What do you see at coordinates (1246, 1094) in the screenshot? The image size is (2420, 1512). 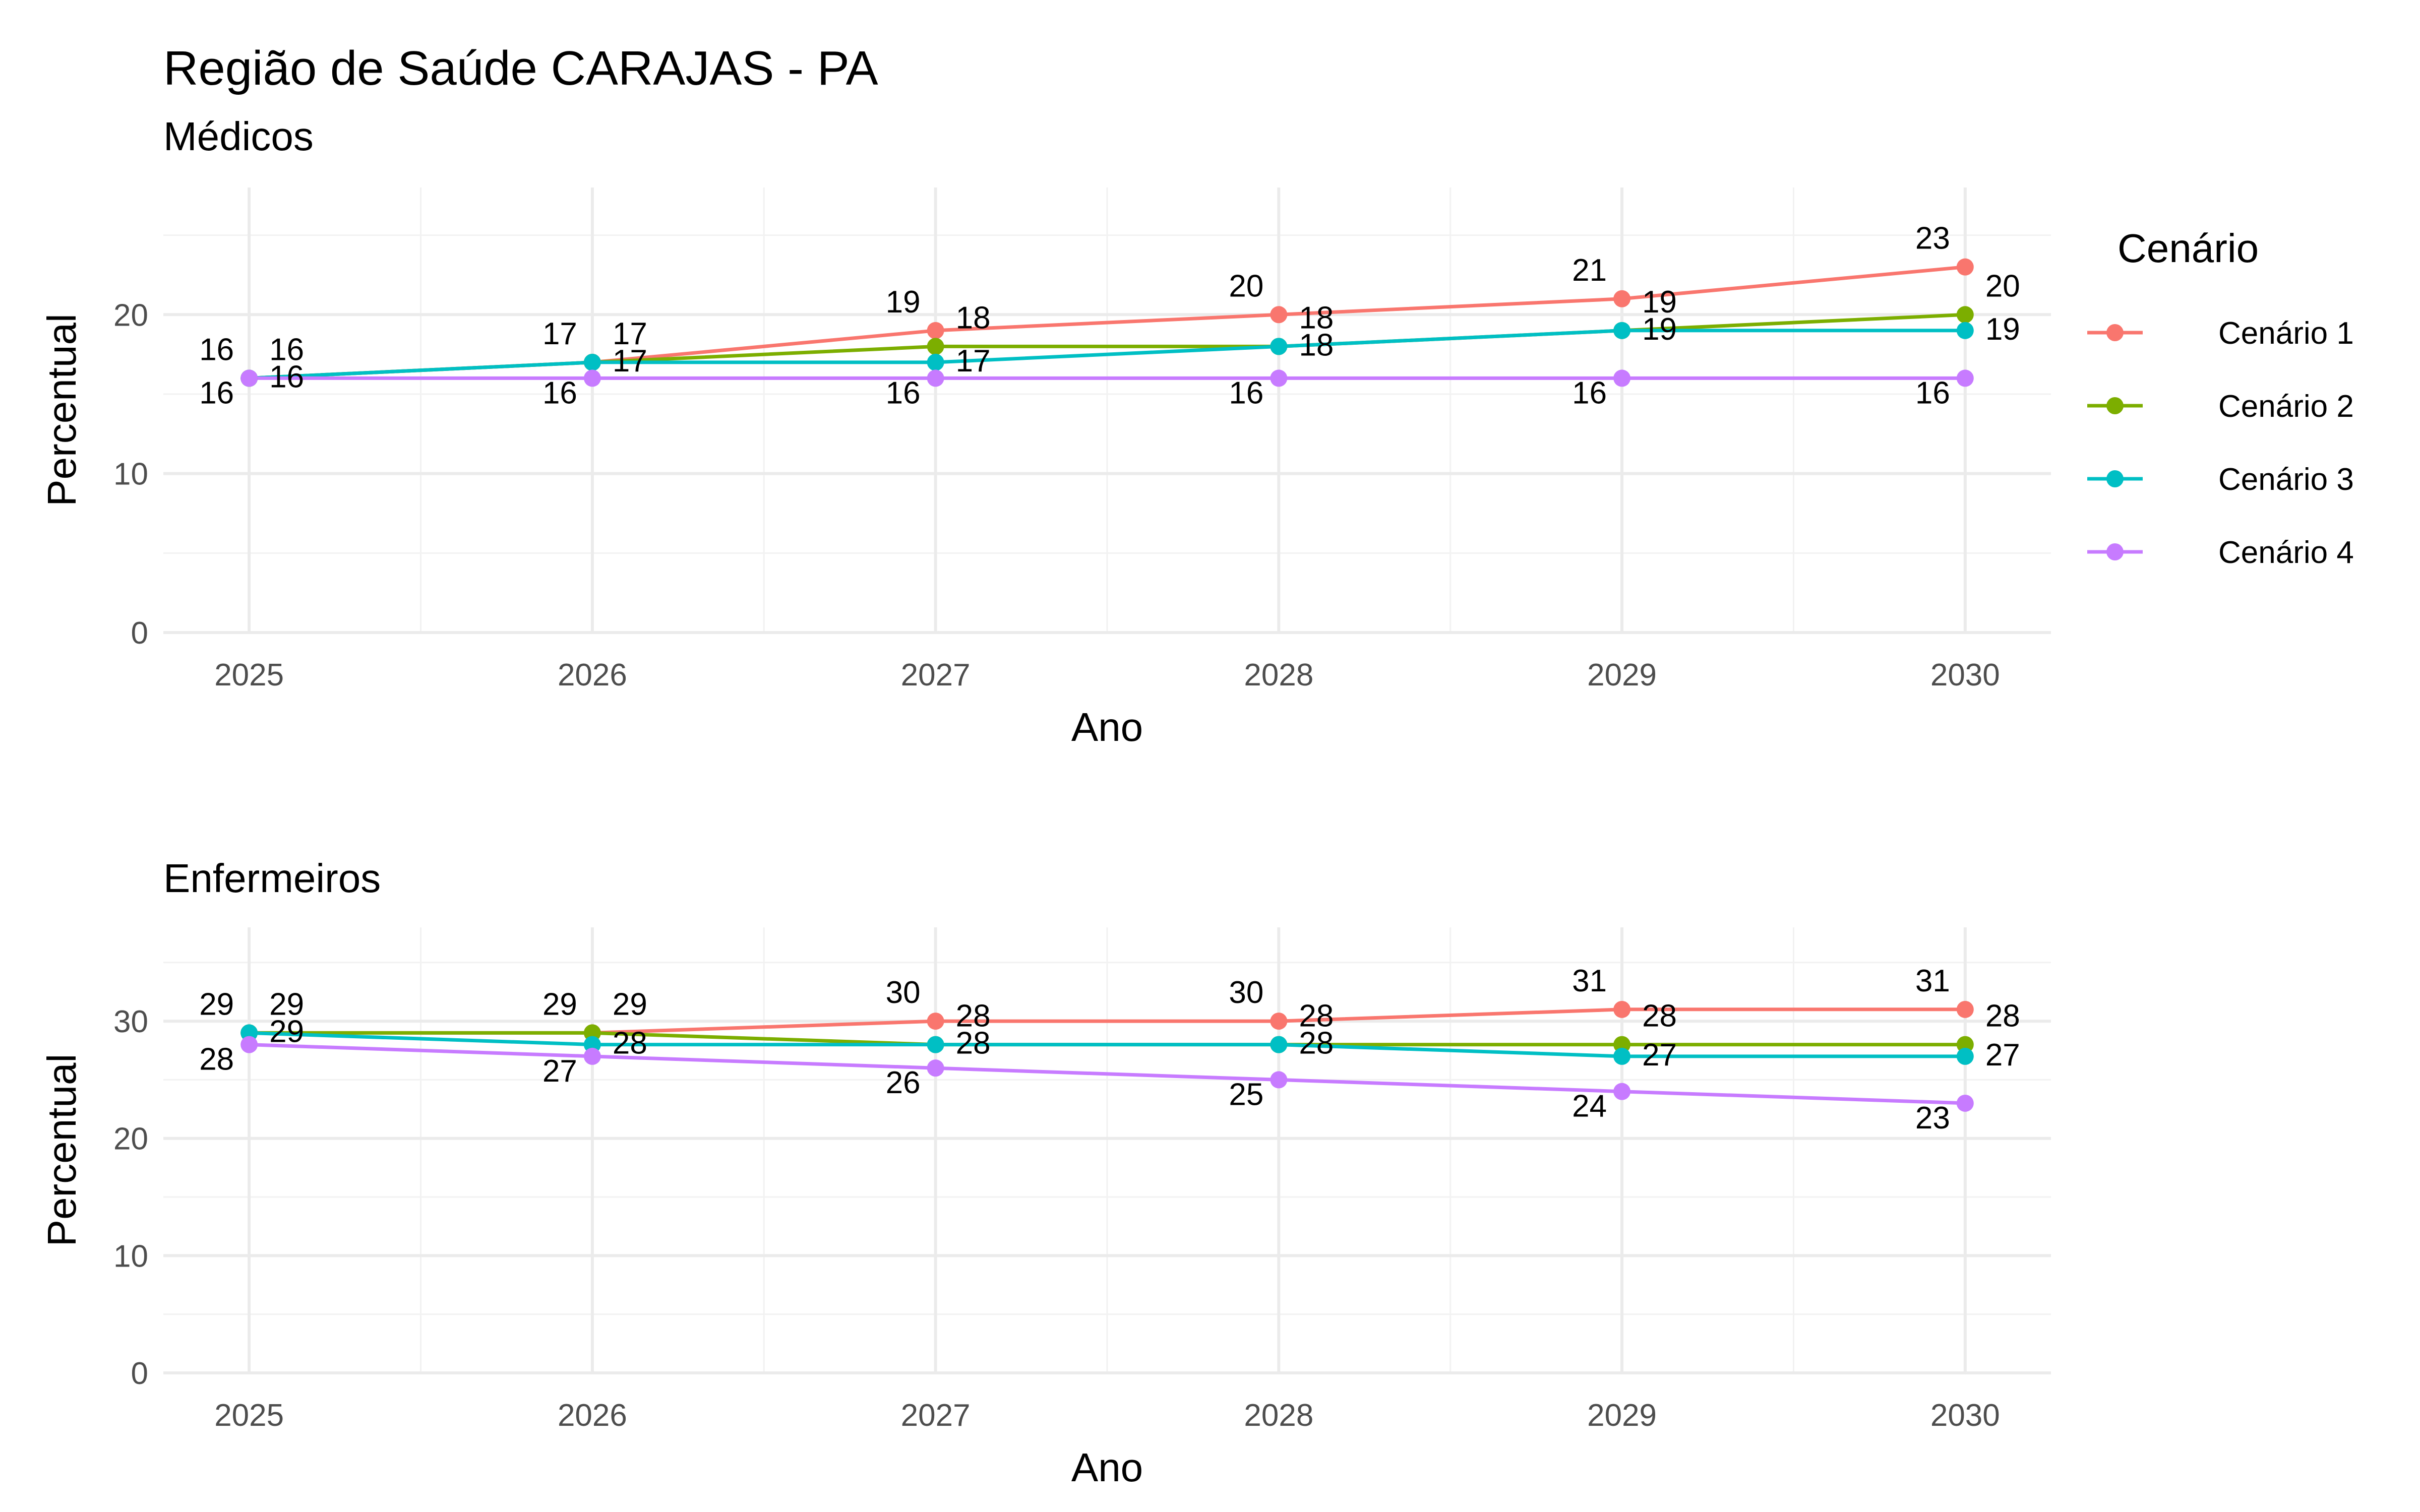 I see `data-label-cenario-4: 25` at bounding box center [1246, 1094].